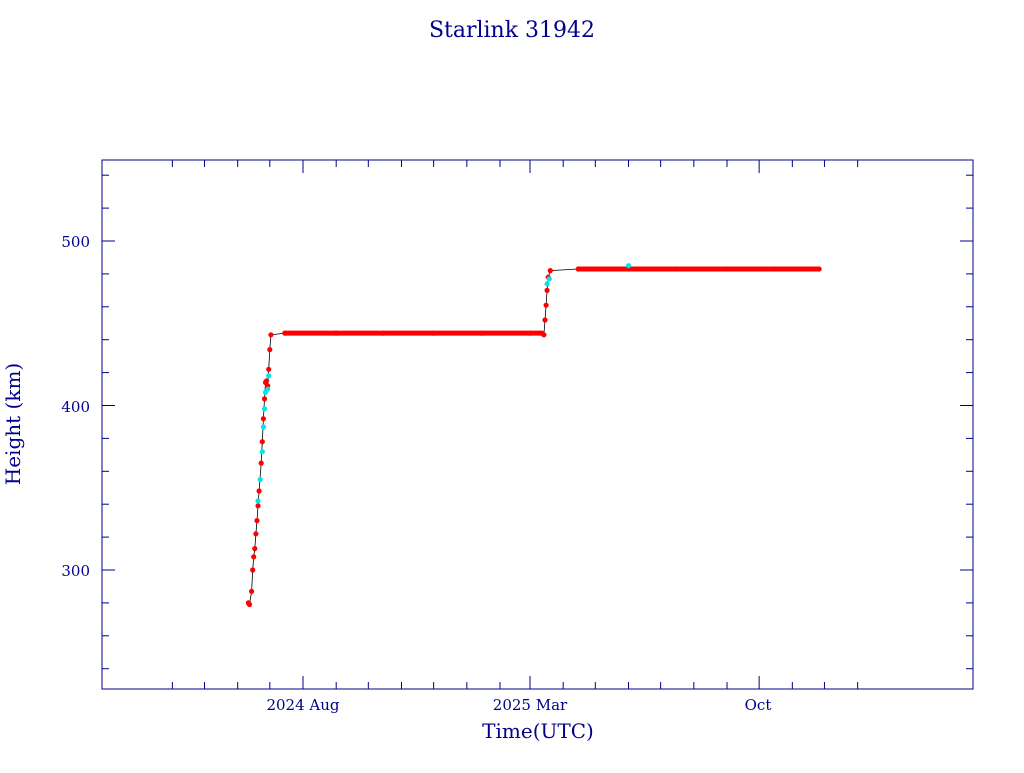  Describe the element at coordinates (13, 424) in the screenshot. I see `y-axis-label: Height (km)` at that location.